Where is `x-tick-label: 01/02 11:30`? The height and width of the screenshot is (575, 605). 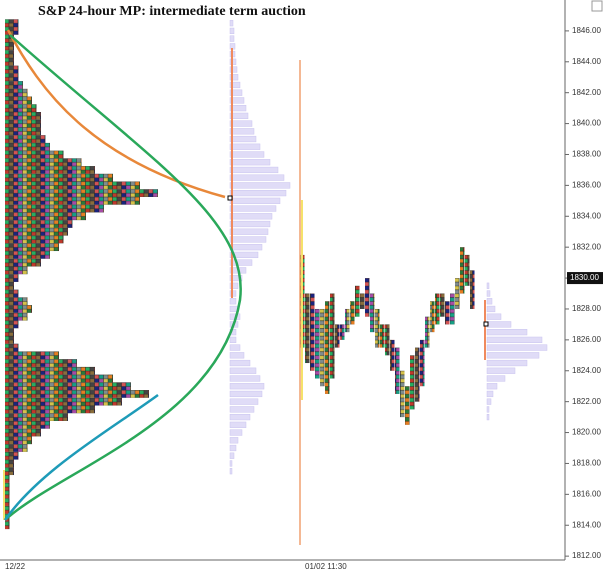
x-tick-label: 01/02 11:30 is located at coordinates (326, 566).